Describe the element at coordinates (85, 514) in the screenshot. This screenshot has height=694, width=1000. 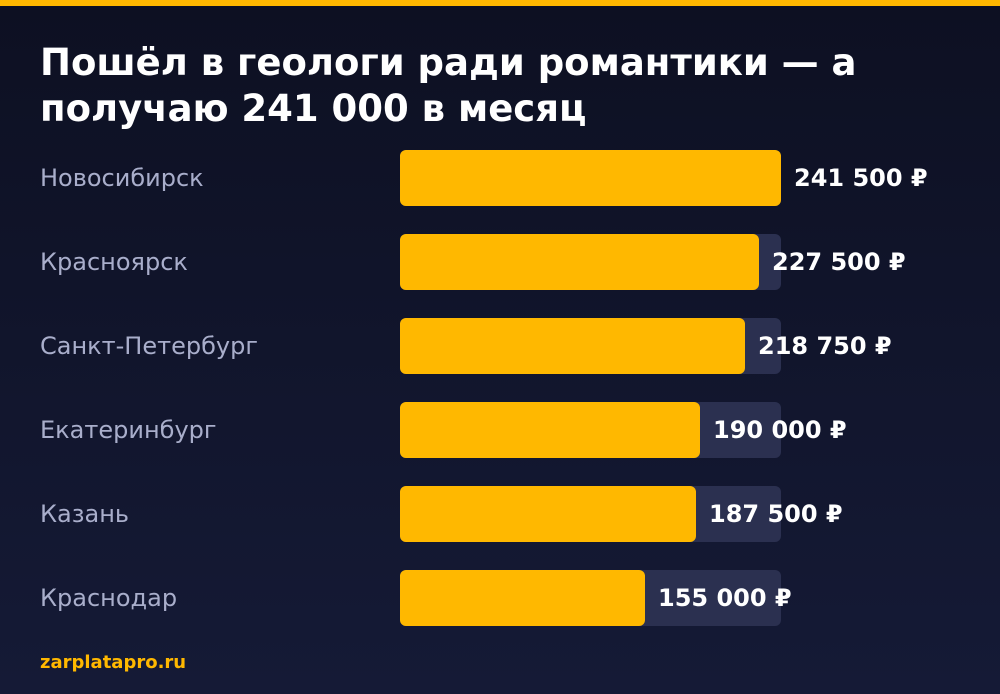
I see `category-label: Казань` at that location.